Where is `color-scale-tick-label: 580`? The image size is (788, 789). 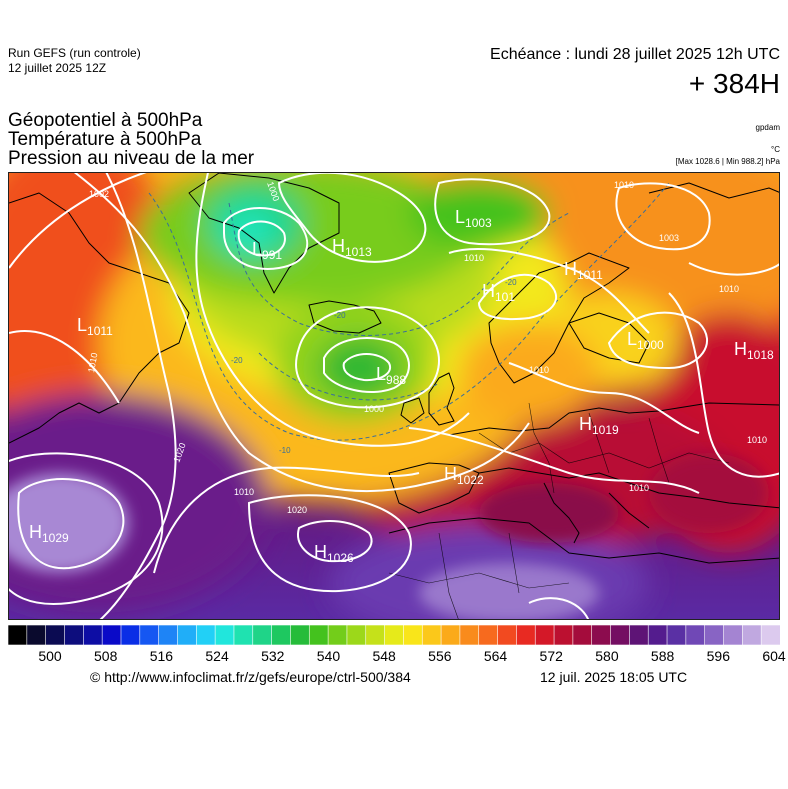
color-scale-tick-label: 580 is located at coordinates (607, 656).